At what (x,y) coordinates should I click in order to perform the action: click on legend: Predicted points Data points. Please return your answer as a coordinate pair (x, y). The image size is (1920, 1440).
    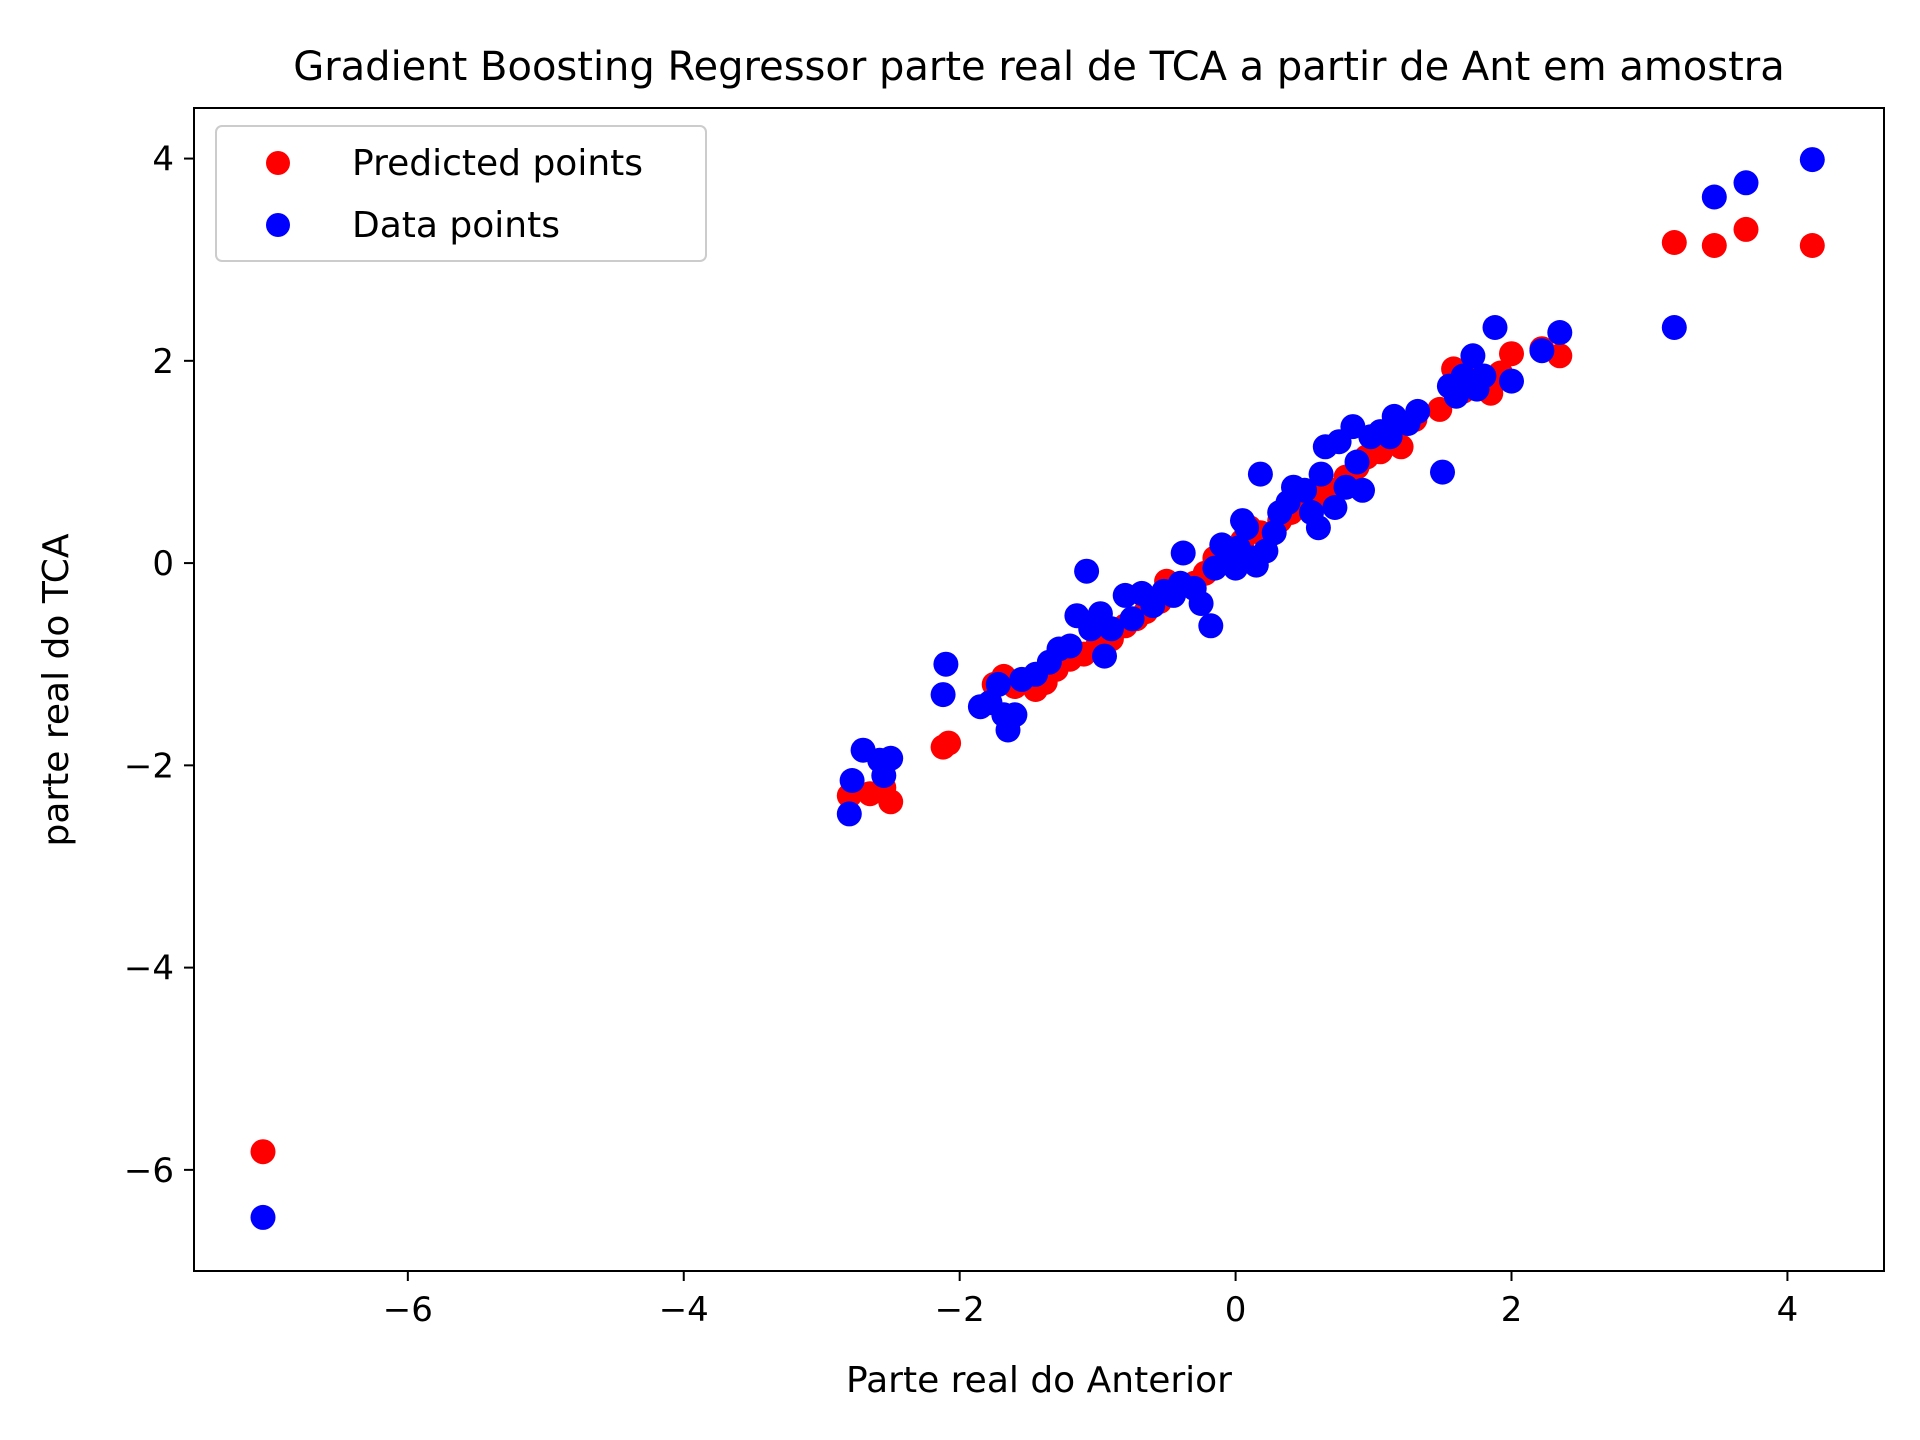
    Looking at the image, I should click on (461, 193).